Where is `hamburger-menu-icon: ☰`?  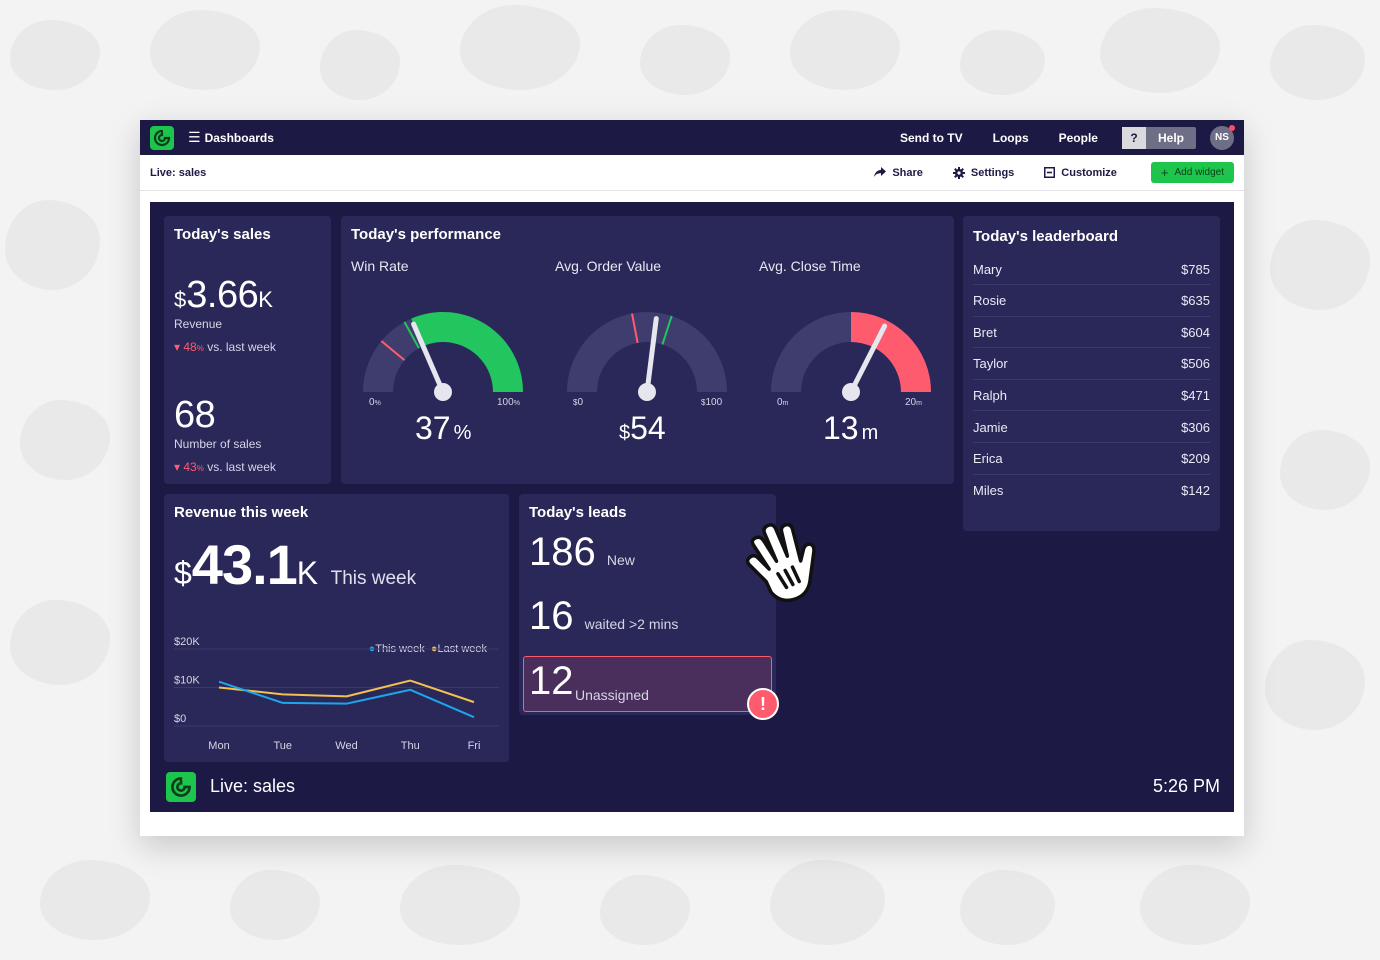 hamburger-menu-icon: ☰ is located at coordinates (194, 137).